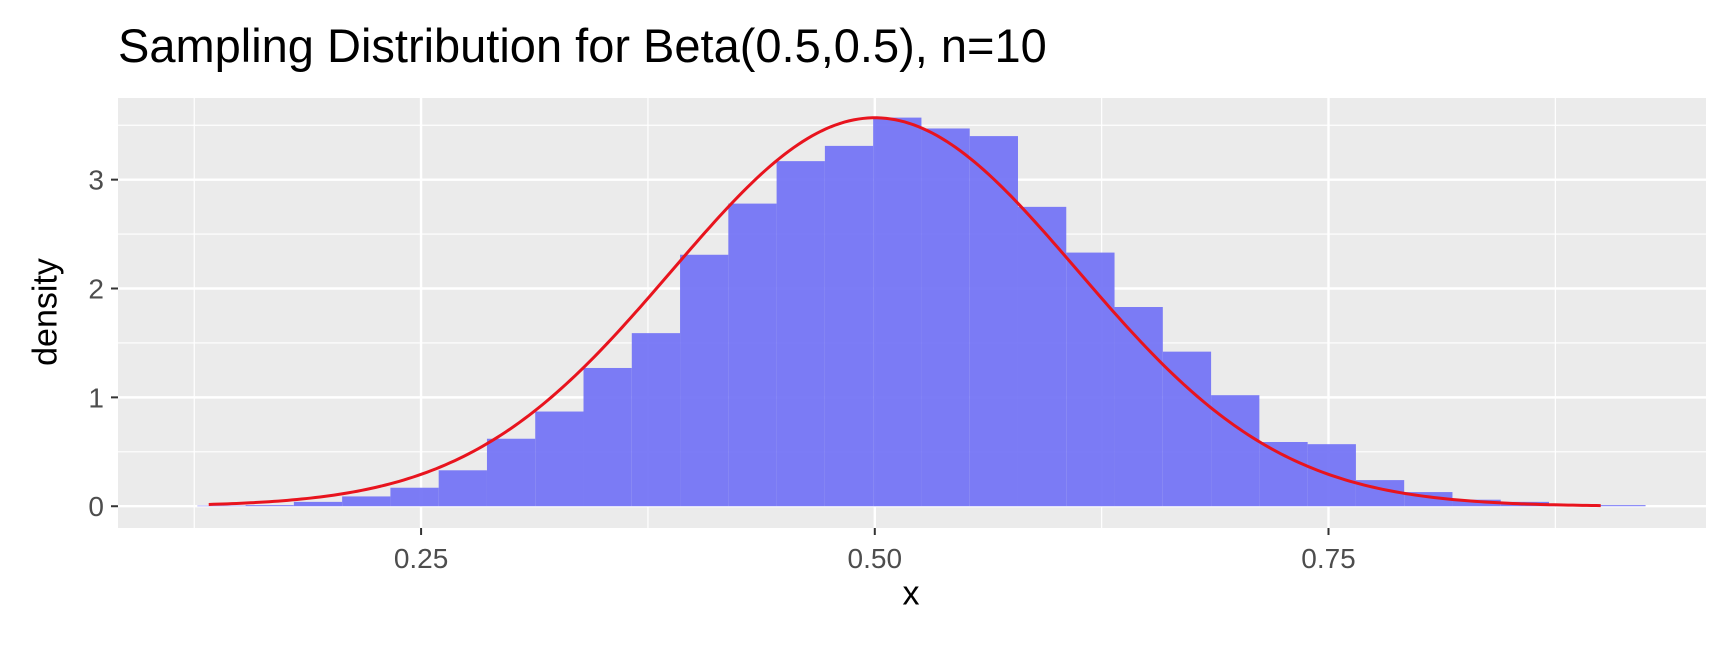 Image resolution: width=1725 pixels, height=657 pixels. What do you see at coordinates (911, 593) in the screenshot?
I see `x-axis-label: x` at bounding box center [911, 593].